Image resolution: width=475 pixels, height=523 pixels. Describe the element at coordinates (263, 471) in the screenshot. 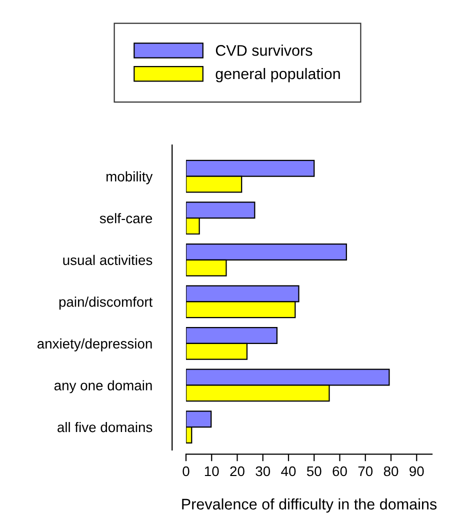

I see `x-tick-label: 30` at that location.